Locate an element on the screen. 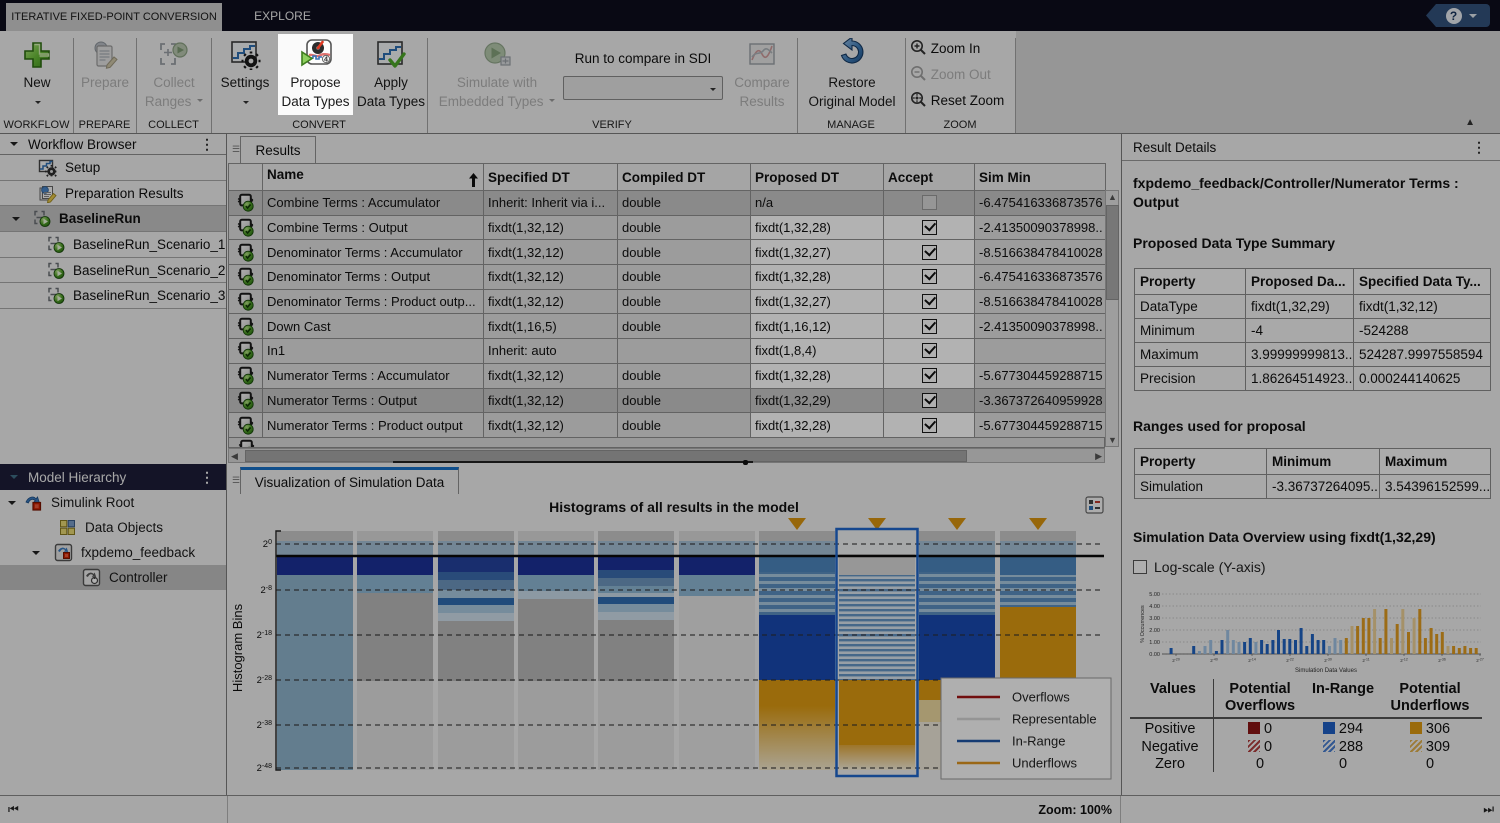 This screenshot has height=823, width=1500. svg-text: 2-11 is located at coordinates (1365, 661).